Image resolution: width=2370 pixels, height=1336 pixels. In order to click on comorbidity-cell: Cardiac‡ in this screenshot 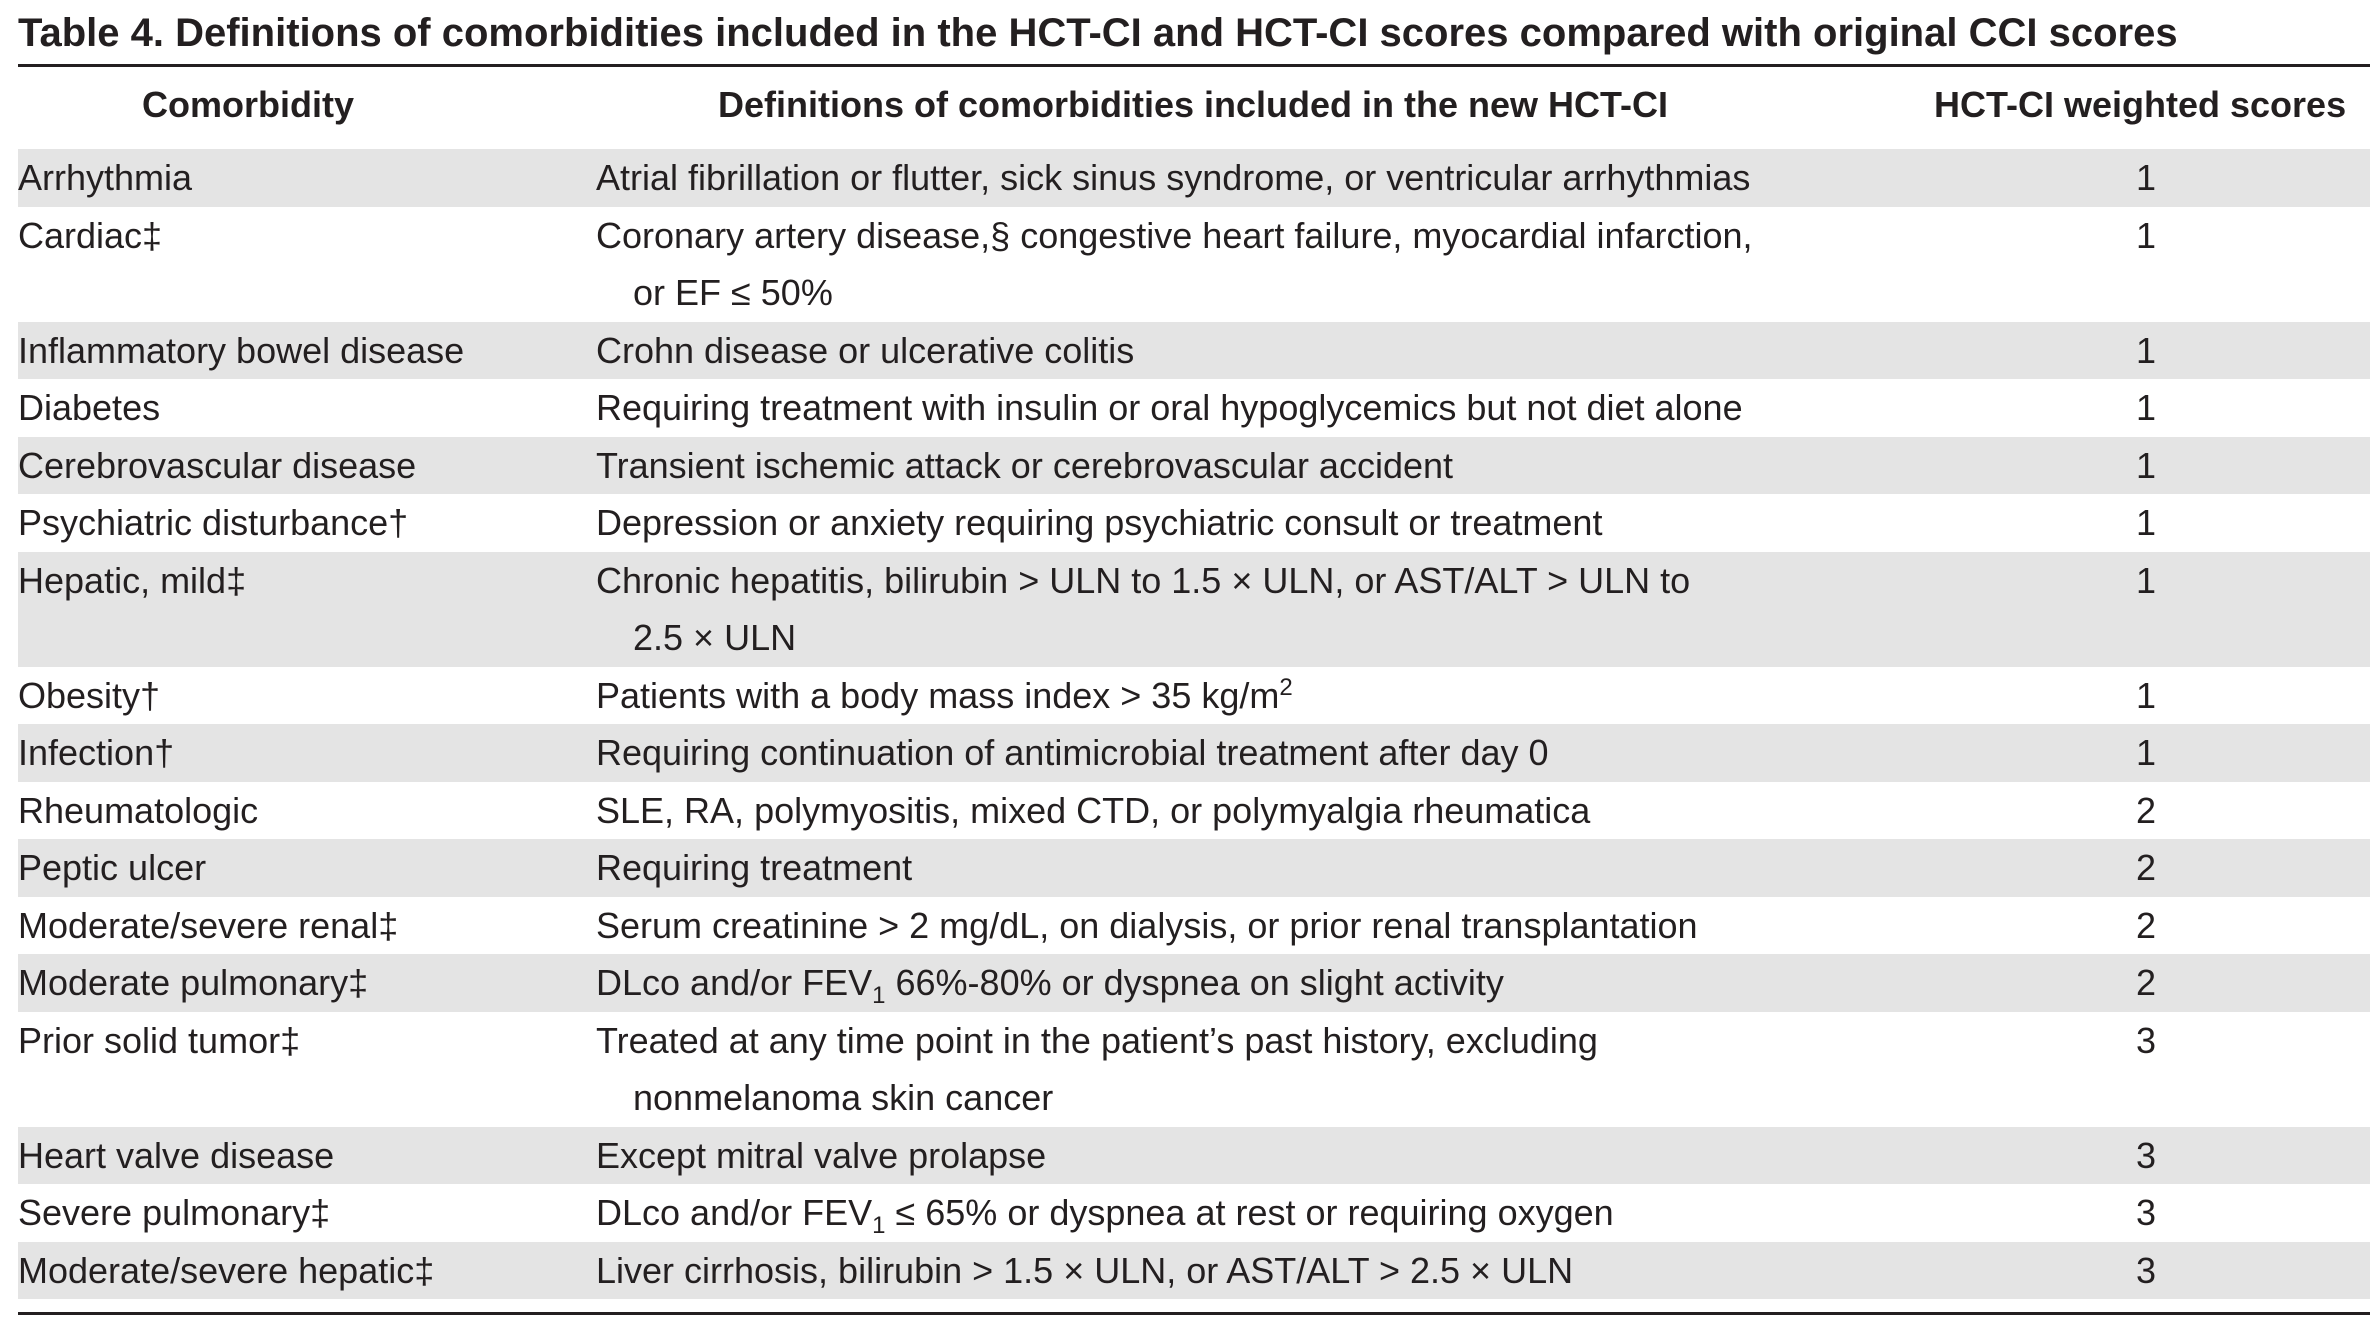, I will do `click(90, 235)`.